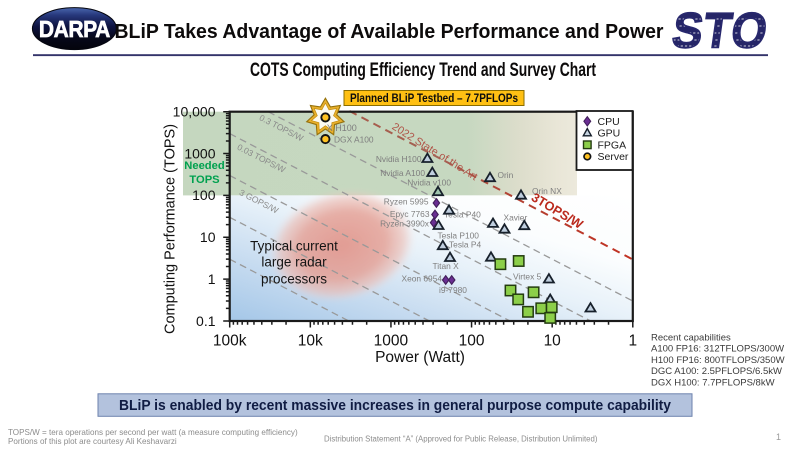 The width and height of the screenshot is (800, 450). What do you see at coordinates (204, 180) in the screenshot?
I see `svg-text: TOPS` at bounding box center [204, 180].